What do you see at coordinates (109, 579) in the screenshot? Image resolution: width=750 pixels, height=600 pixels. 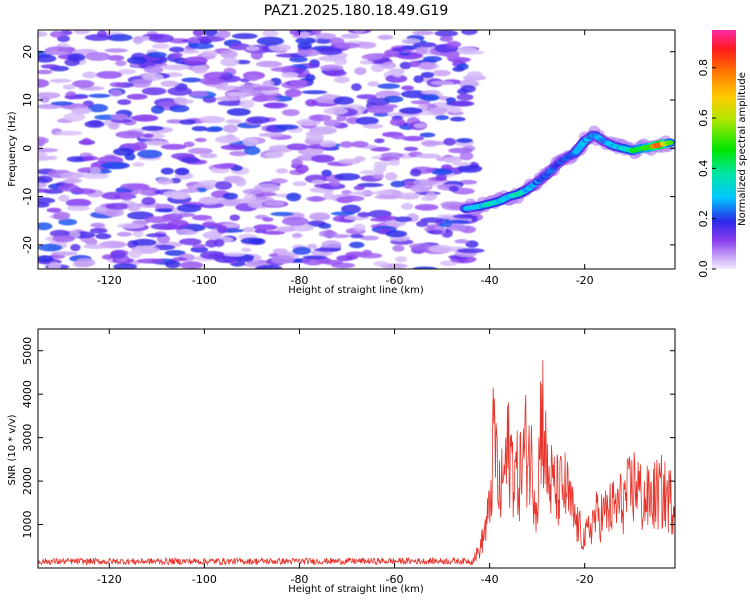 I see `bottom-x-tick-label: -120` at bounding box center [109, 579].